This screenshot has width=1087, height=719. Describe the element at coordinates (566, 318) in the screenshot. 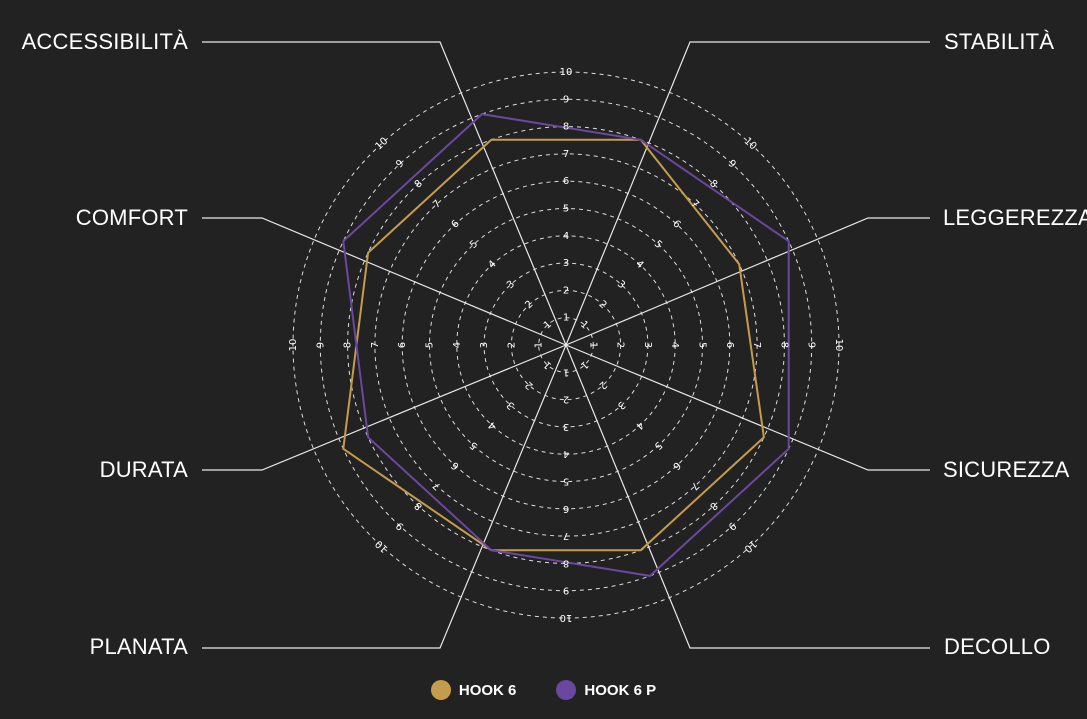

I see `tick-label-1-1: 1` at that location.